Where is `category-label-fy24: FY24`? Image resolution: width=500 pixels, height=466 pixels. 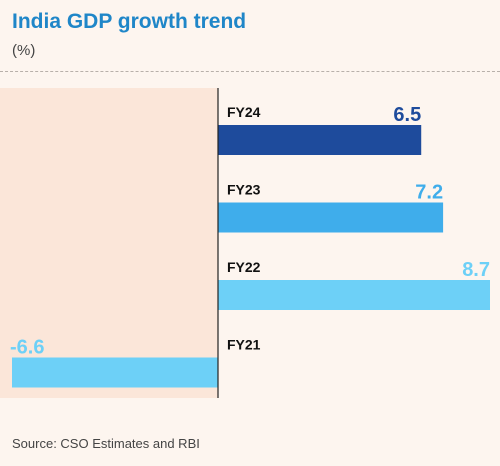 category-label-fy24: FY24 is located at coordinates (244, 112).